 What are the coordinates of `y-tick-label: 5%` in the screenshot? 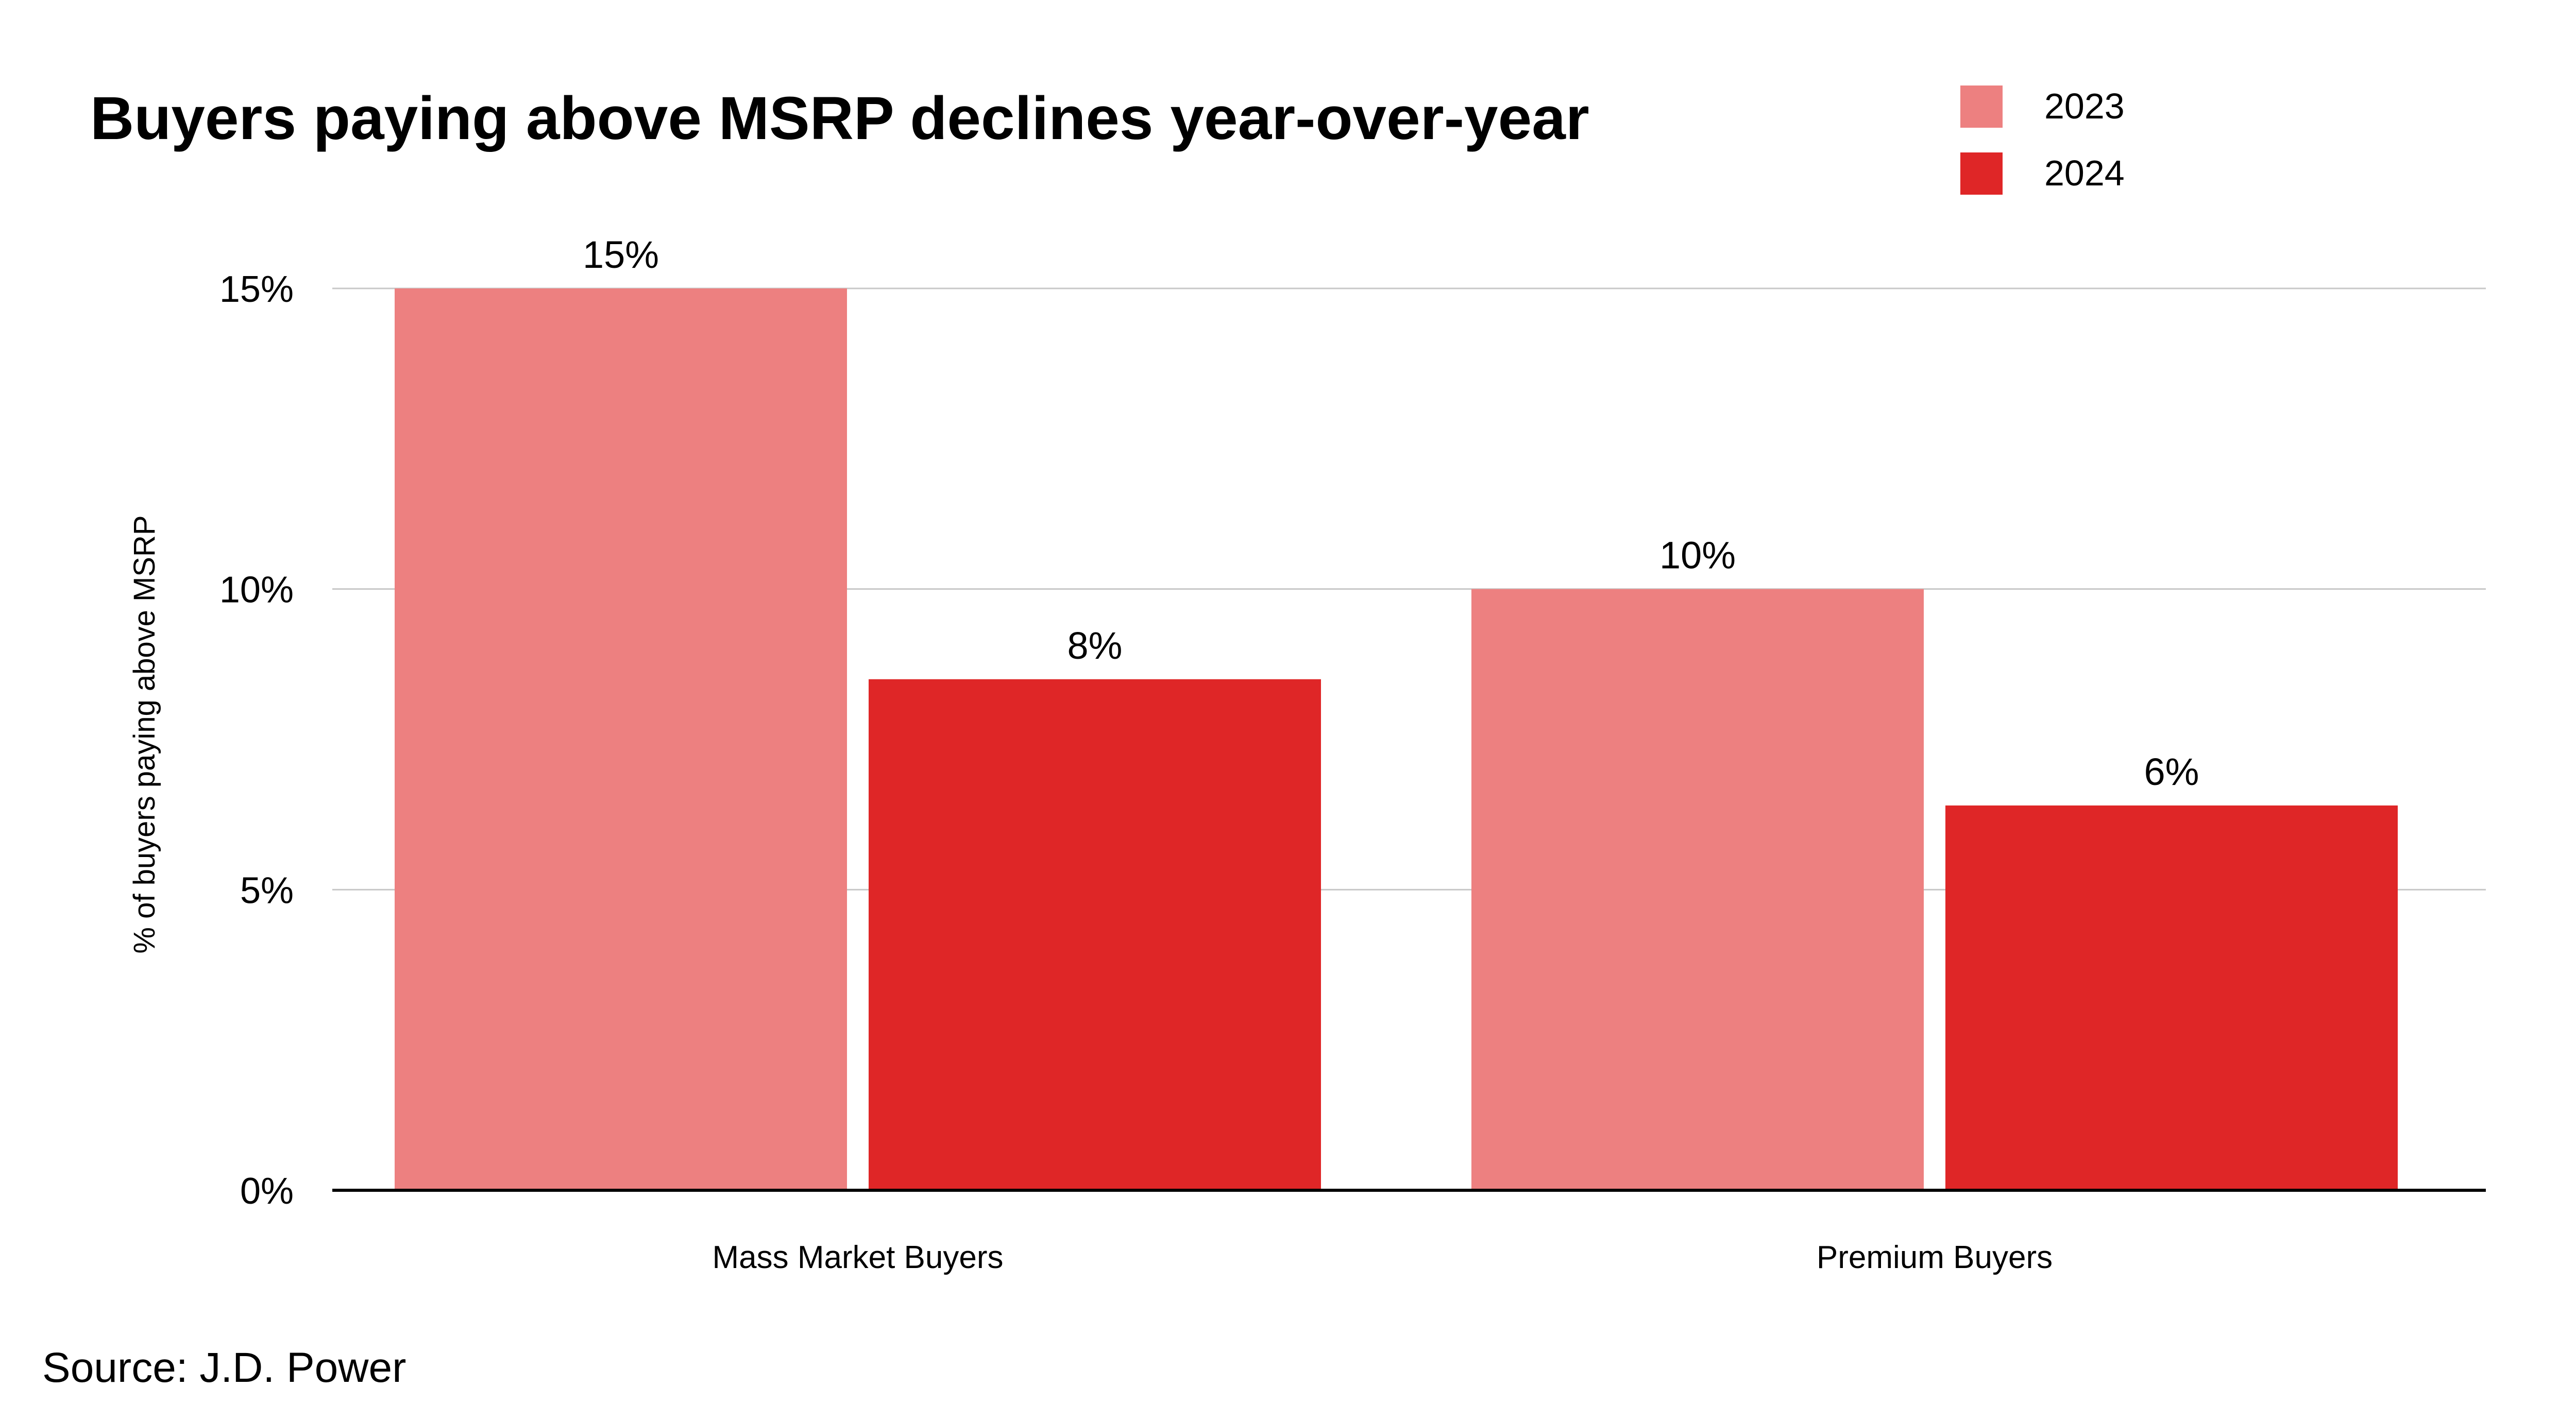 It's located at (267, 890).